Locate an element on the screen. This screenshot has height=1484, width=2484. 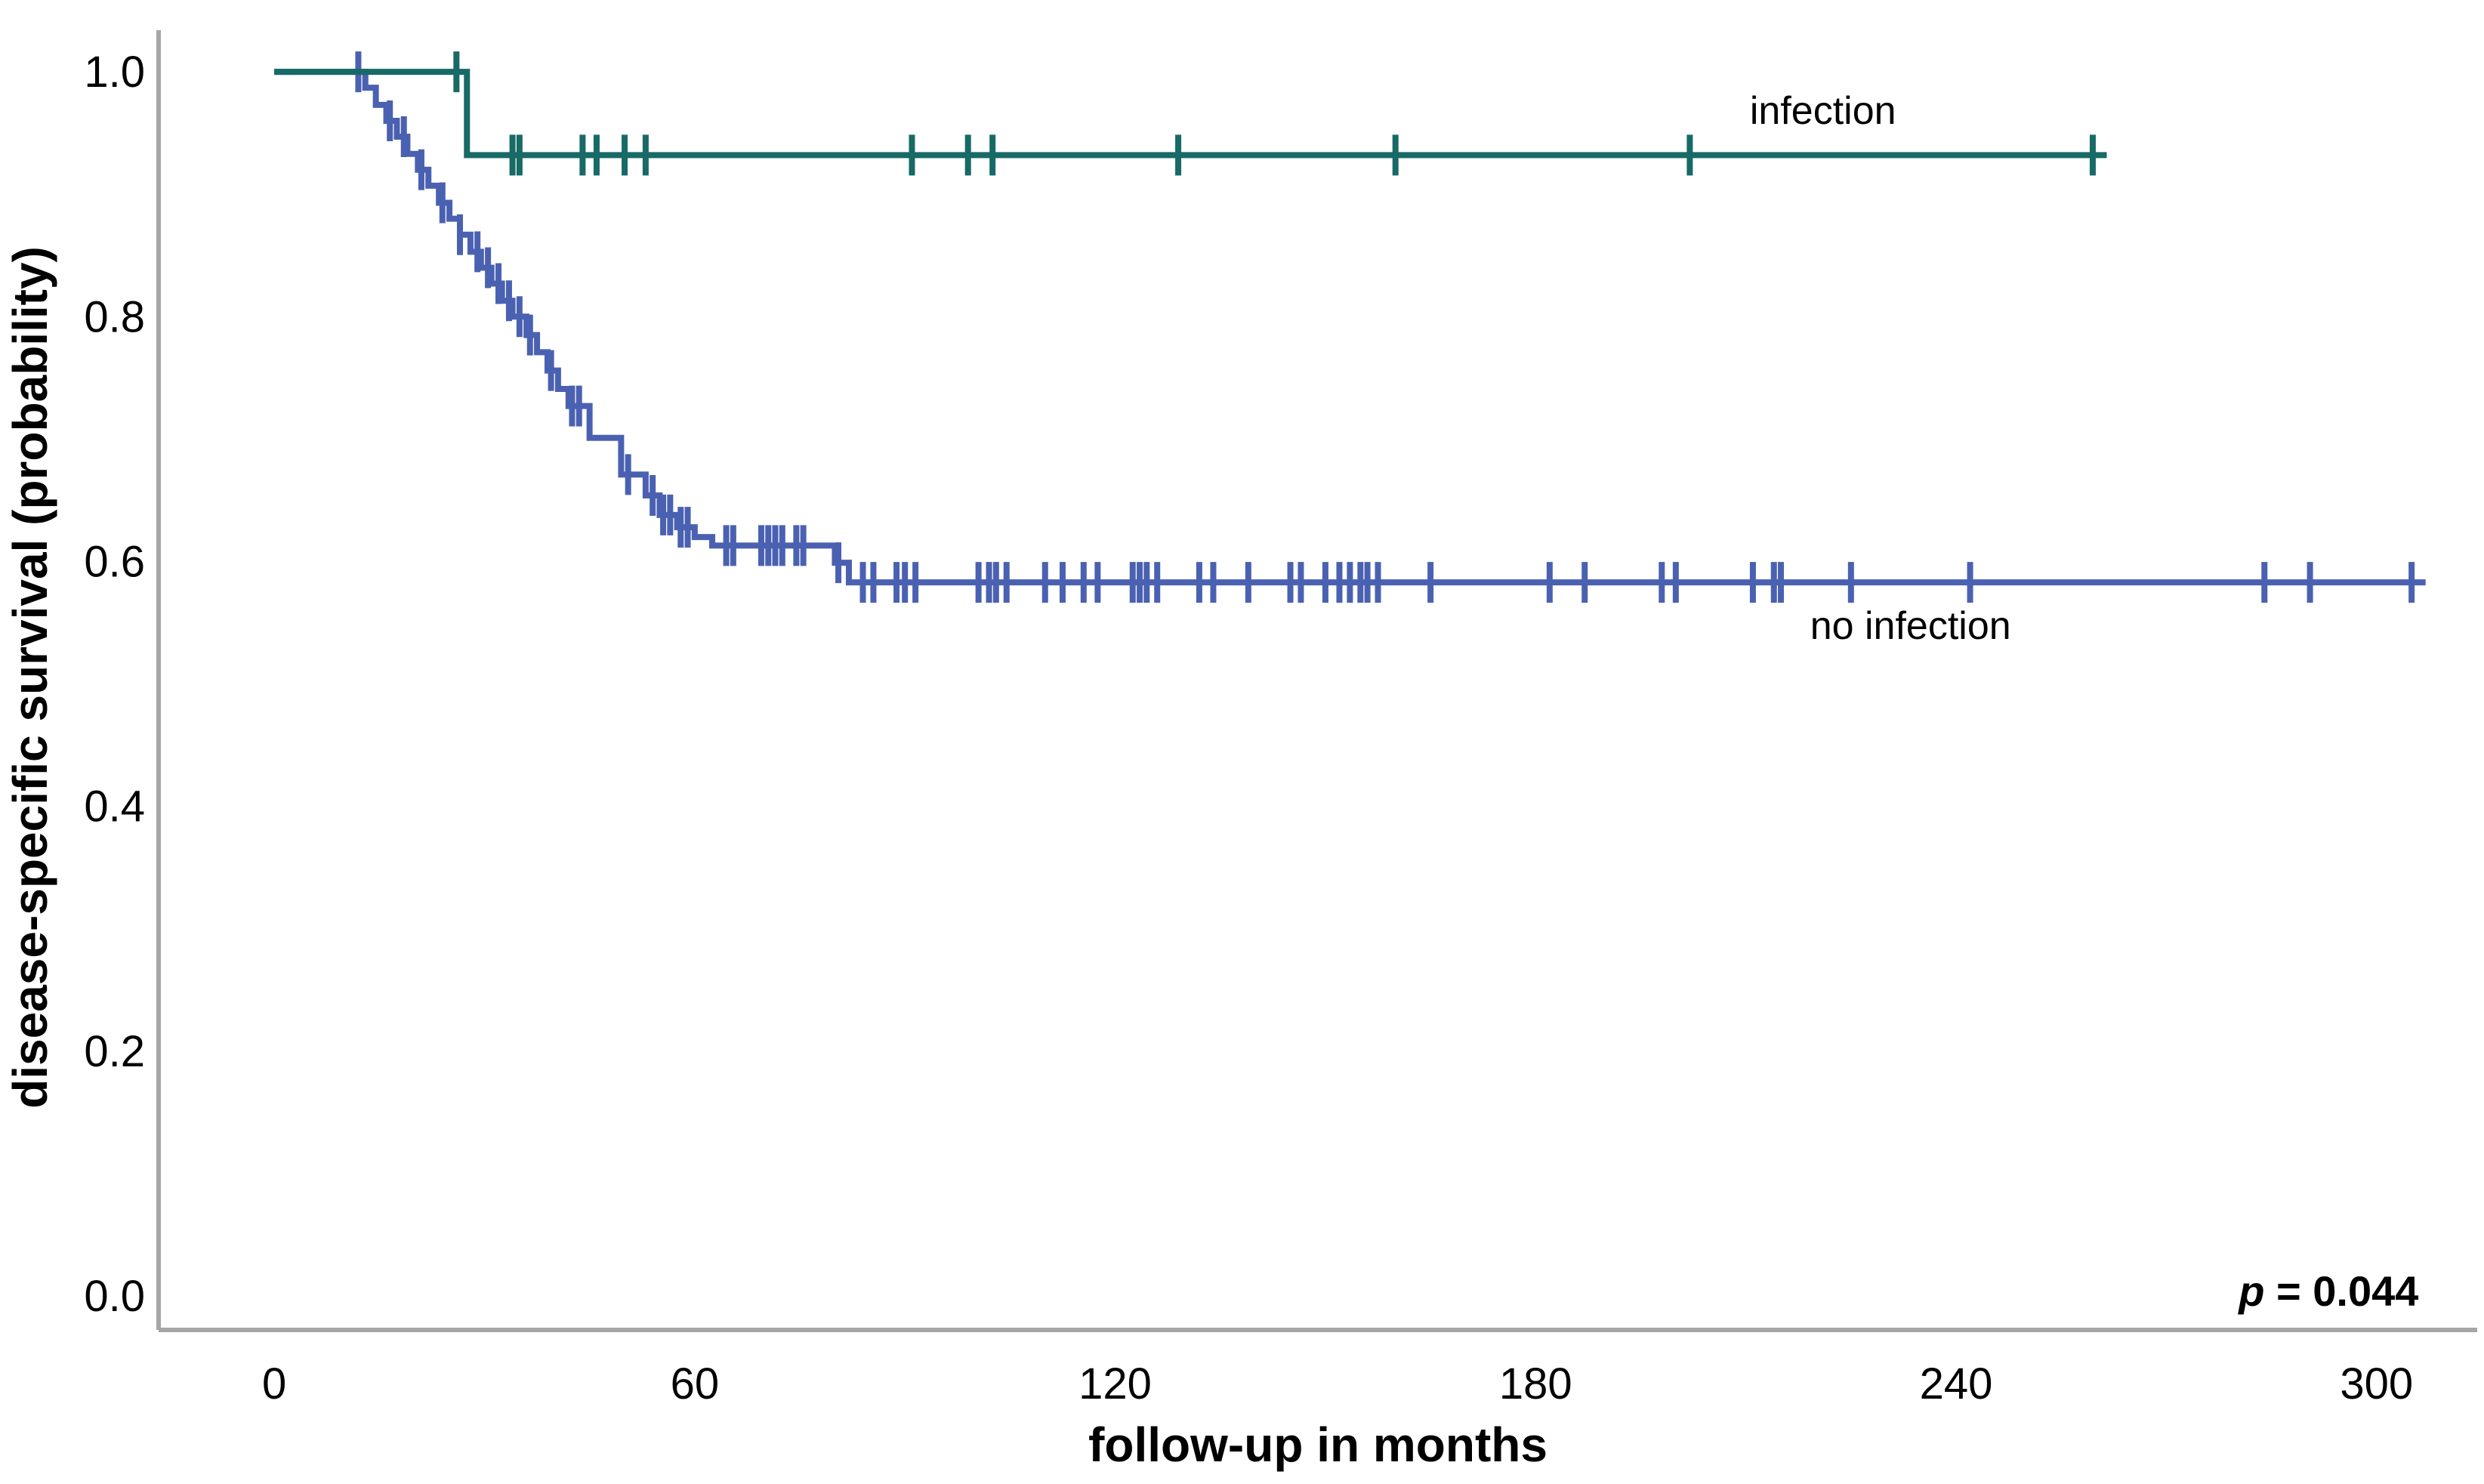
p-symbol: p is located at coordinates (2250, 1291).